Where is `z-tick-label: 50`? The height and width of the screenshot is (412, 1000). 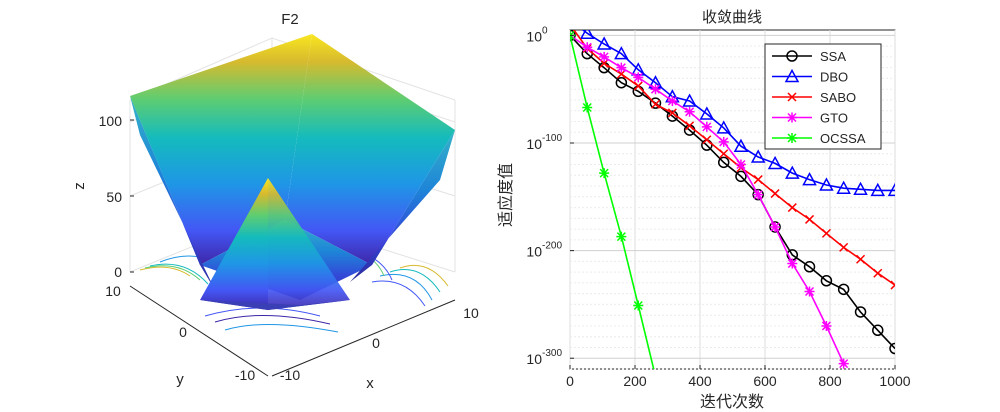 z-tick-label: 50 is located at coordinates (114, 197).